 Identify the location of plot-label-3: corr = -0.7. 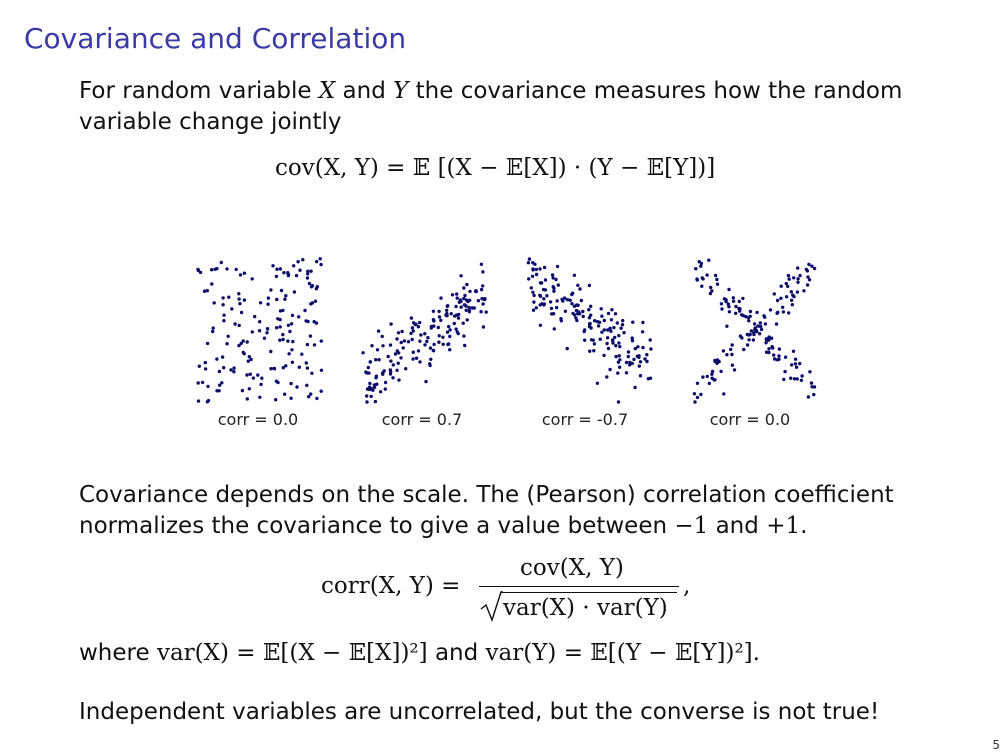
(585, 419).